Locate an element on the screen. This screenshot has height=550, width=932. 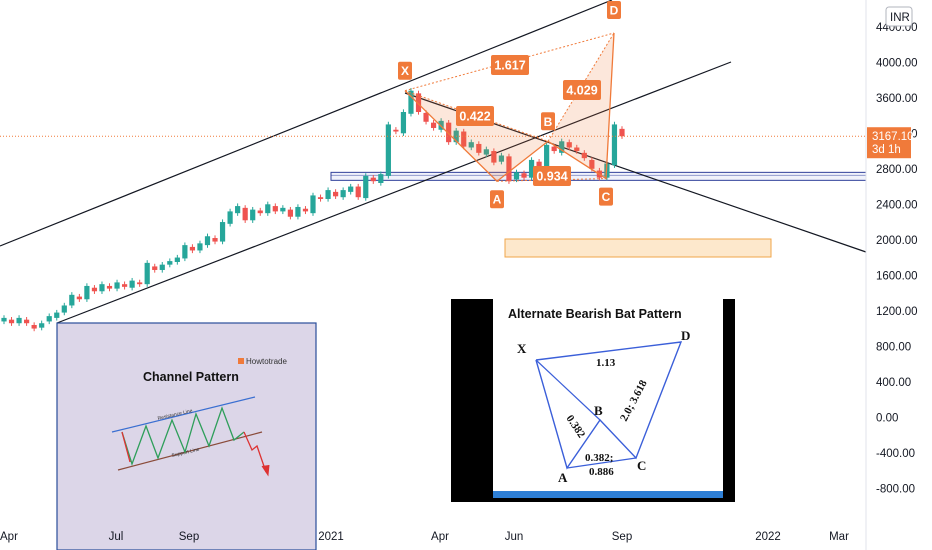
resistance-line is located at coordinates (183, 414).